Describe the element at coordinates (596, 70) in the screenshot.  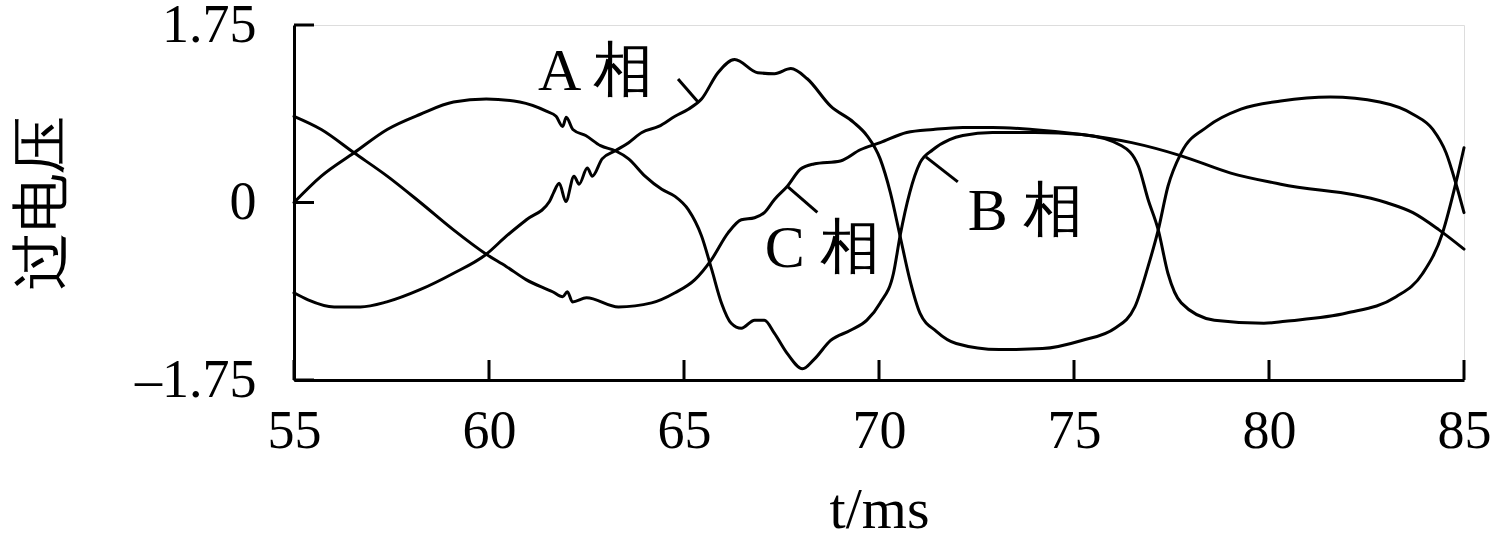
I see `annotation: A 相` at that location.